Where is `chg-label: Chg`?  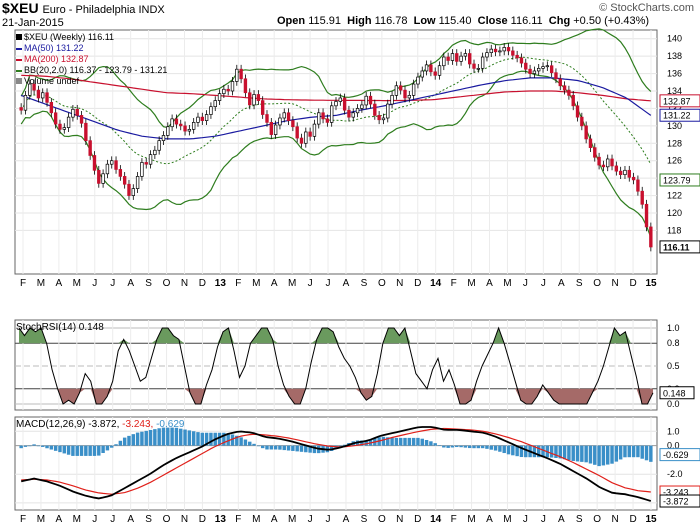
chg-label: Chg is located at coordinates (559, 21).